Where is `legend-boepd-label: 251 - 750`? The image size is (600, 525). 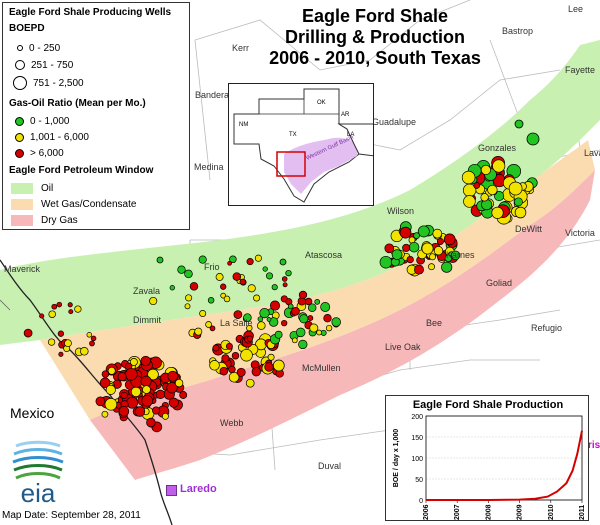
legend-boepd-label: 251 - 750 is located at coordinates (52, 65).